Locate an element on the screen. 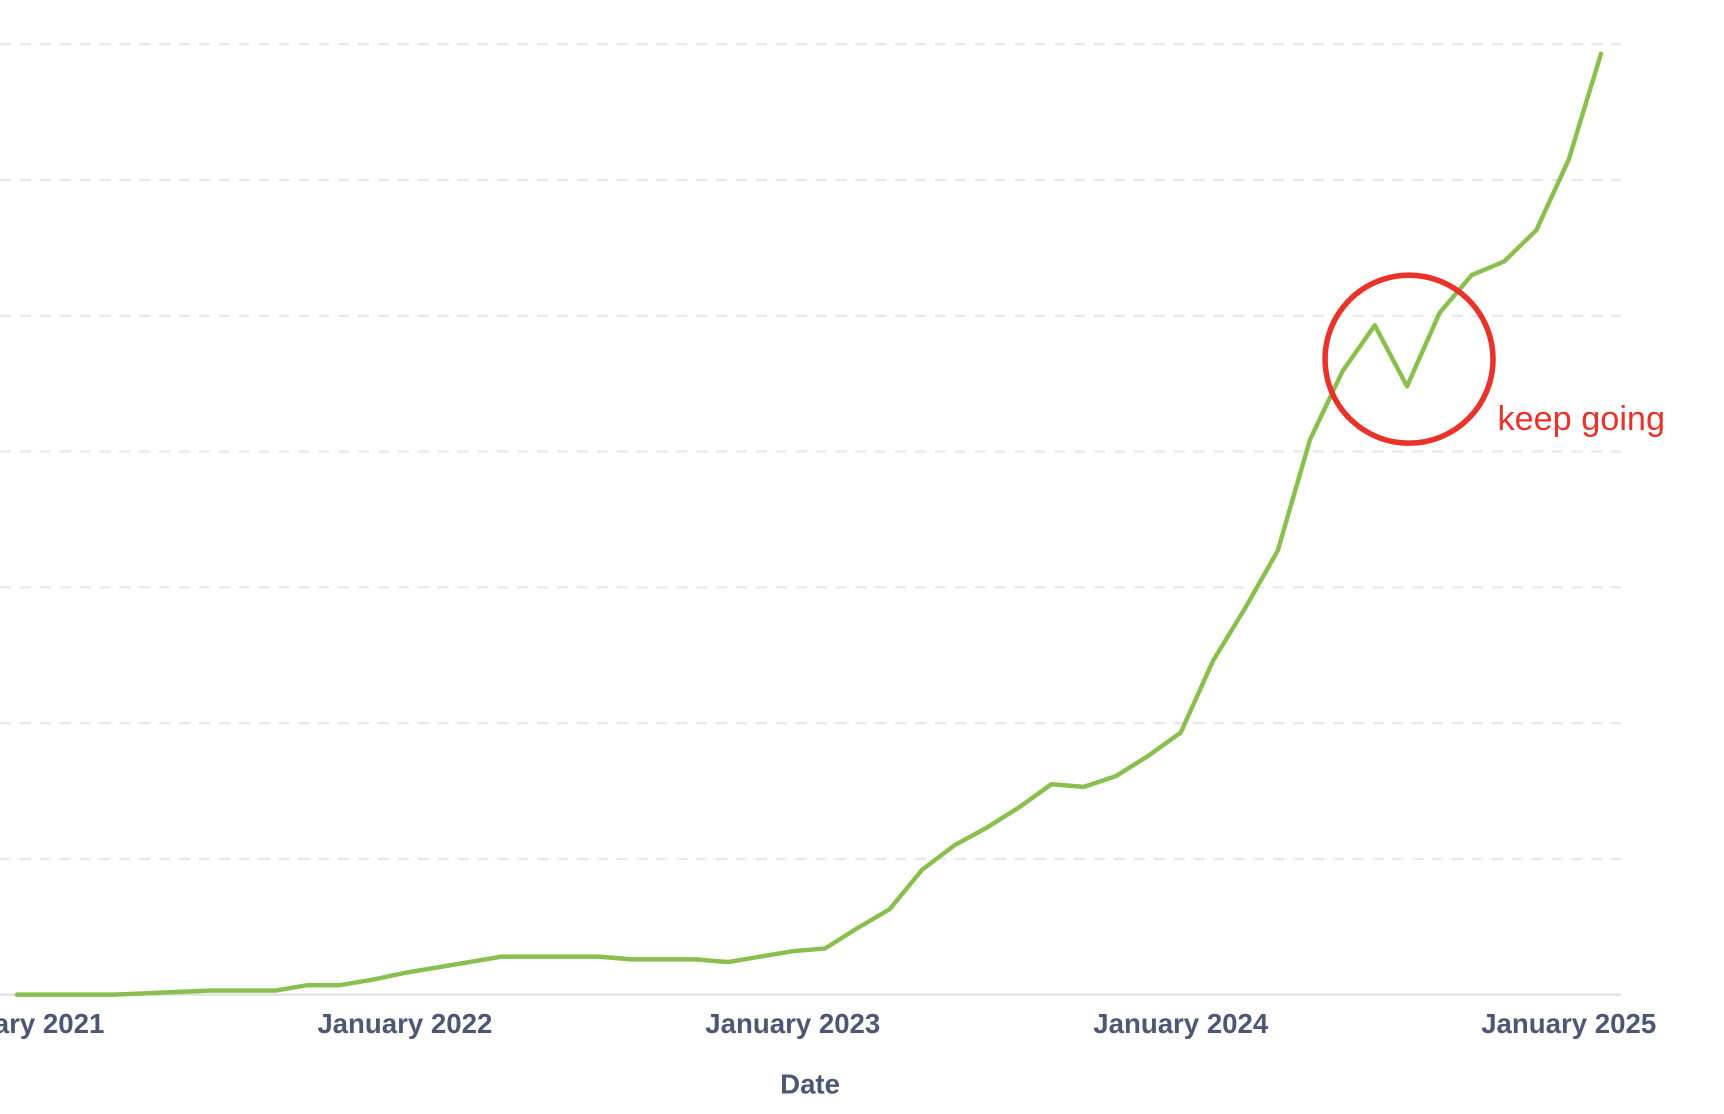 Image resolution: width=1724 pixels, height=1114 pixels. x-tick-label: January 2022 is located at coordinates (404, 1023).